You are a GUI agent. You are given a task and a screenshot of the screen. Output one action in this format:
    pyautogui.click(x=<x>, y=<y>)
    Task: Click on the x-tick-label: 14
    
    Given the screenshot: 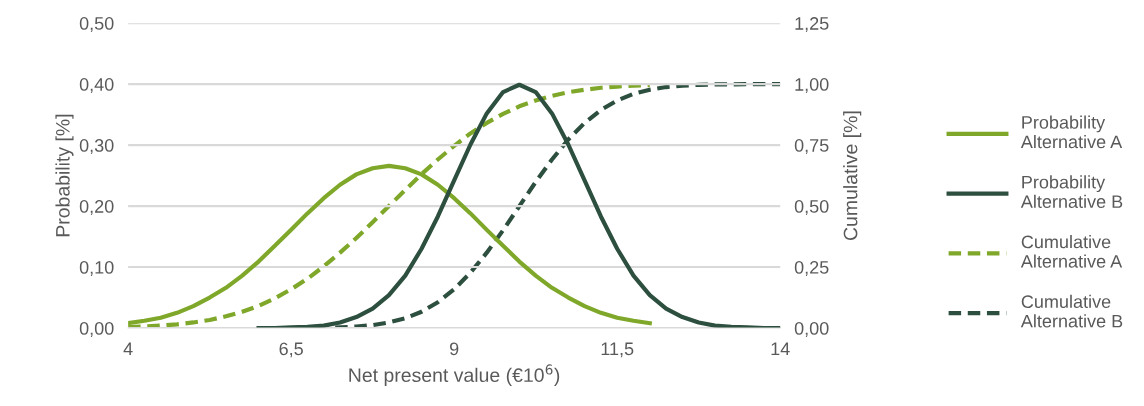 What is the action you would take?
    pyautogui.click(x=780, y=349)
    